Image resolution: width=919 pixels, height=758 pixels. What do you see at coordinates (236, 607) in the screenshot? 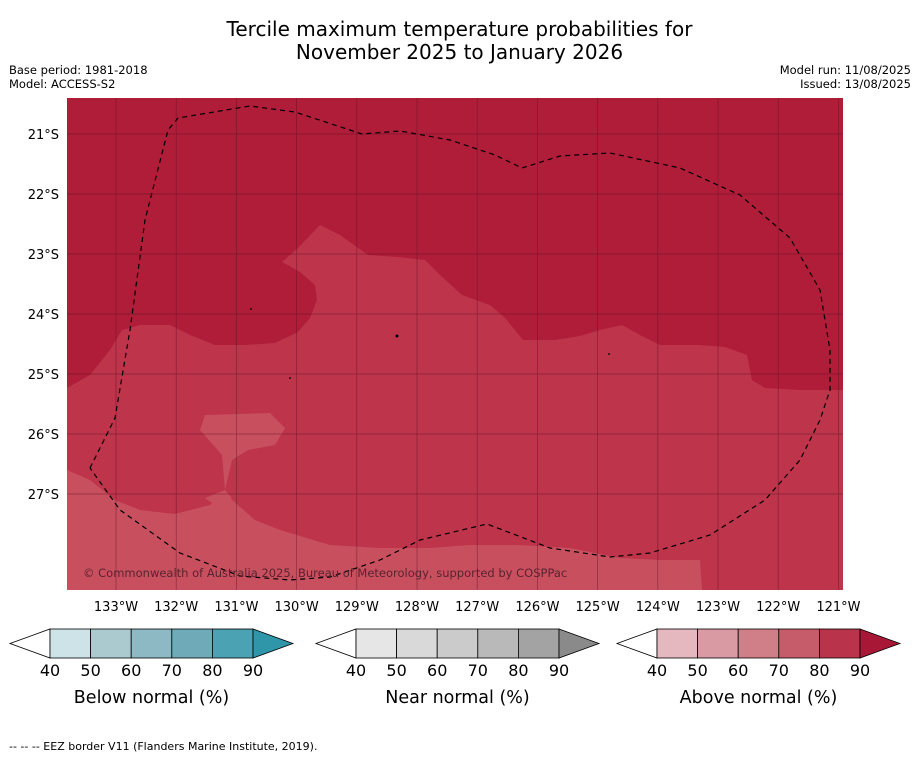
I see `lon-label: 131°W` at bounding box center [236, 607].